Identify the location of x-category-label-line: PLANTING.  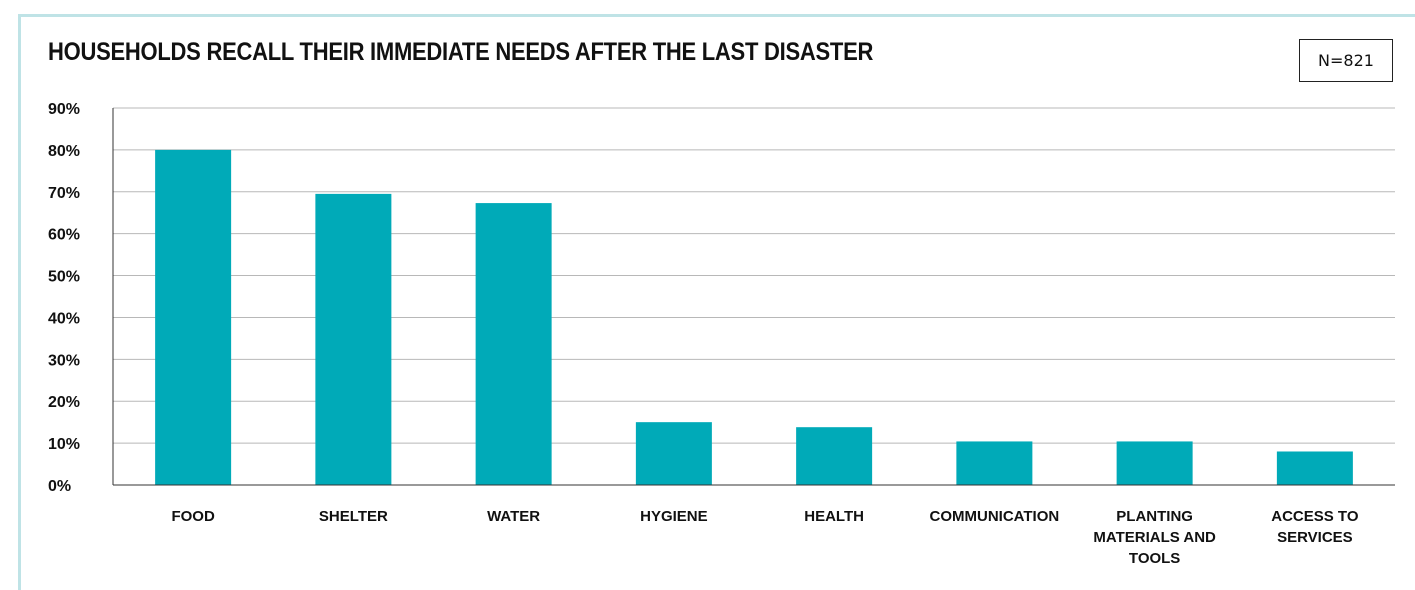
(1154, 516).